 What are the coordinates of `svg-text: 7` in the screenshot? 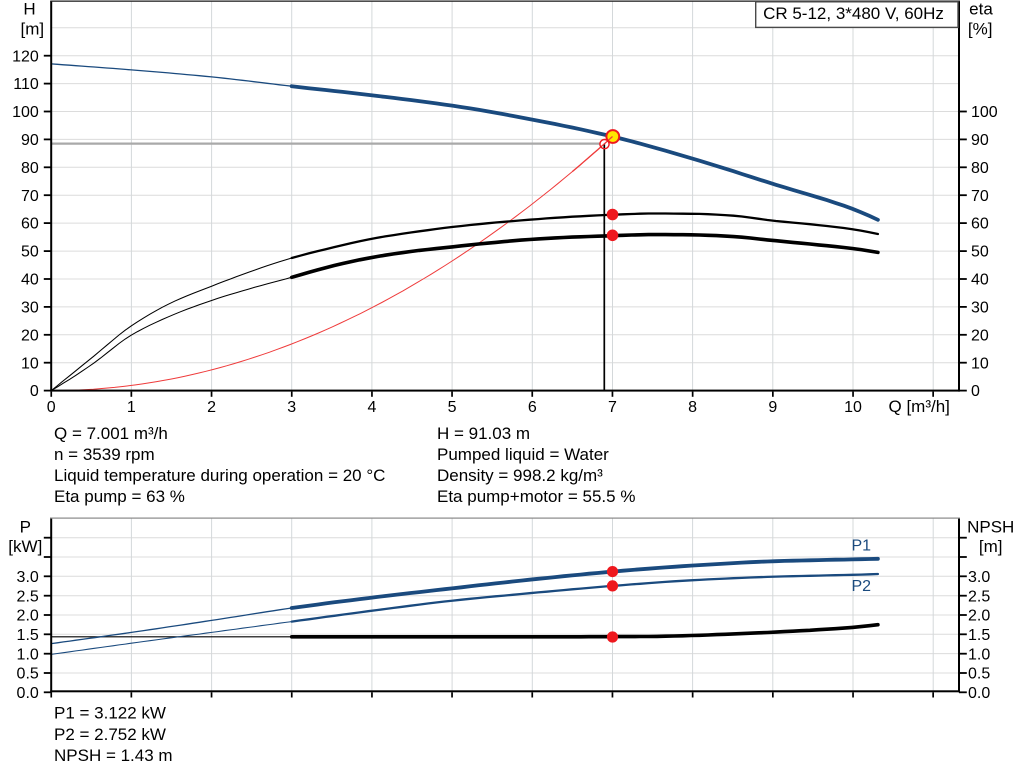 It's located at (612, 407).